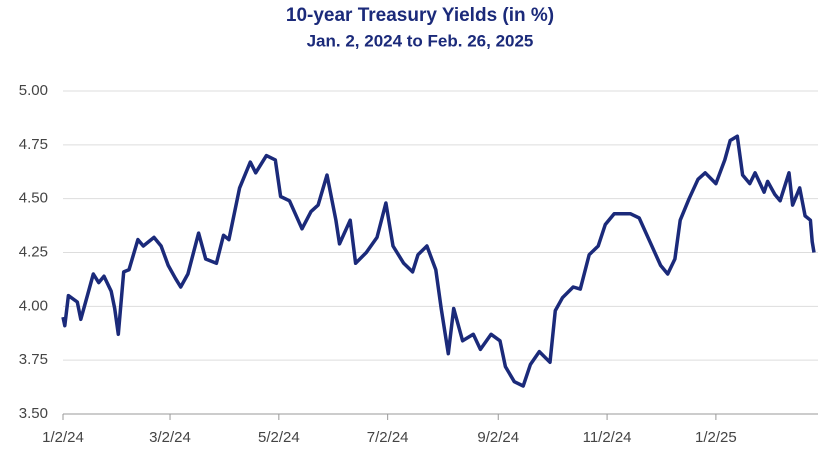  What do you see at coordinates (388, 437) in the screenshot?
I see `x-tick-label: 7/2/24` at bounding box center [388, 437].